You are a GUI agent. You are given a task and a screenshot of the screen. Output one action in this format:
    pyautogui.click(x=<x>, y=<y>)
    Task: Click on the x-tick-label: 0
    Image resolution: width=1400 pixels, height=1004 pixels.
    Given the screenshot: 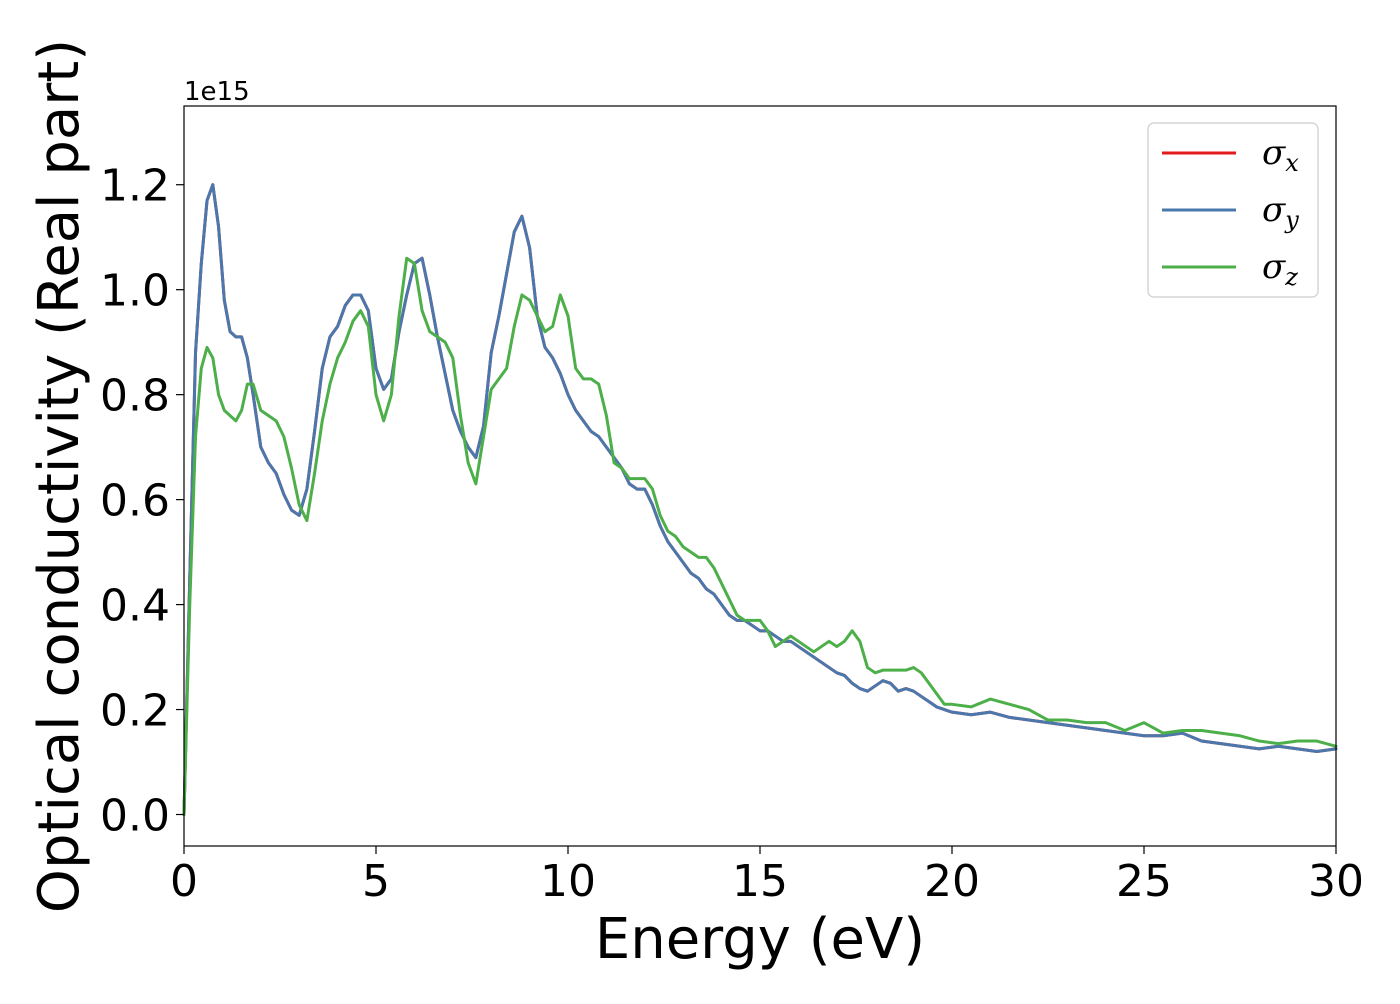 What is the action you would take?
    pyautogui.click(x=184, y=881)
    